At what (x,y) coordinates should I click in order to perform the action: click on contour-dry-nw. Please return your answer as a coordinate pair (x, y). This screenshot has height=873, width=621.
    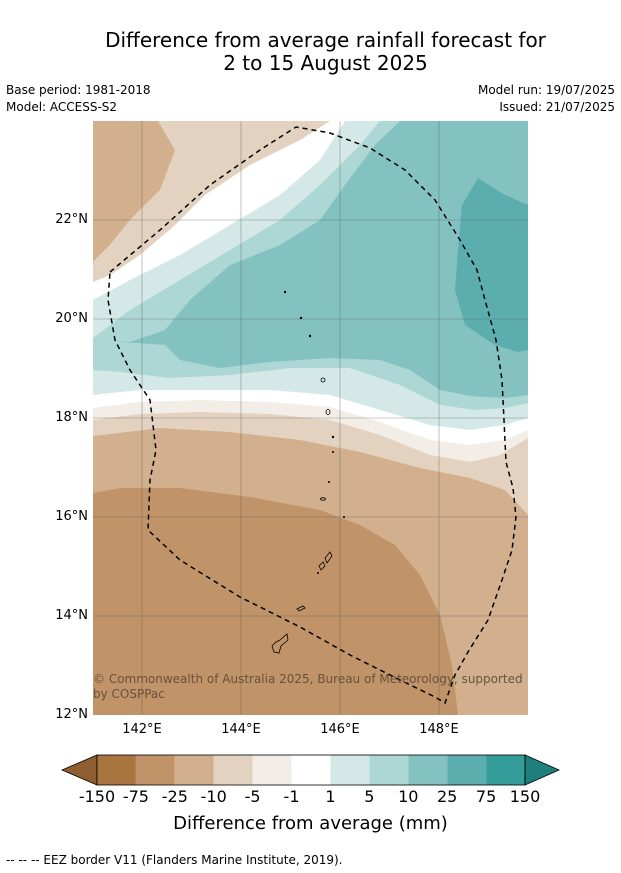
    Looking at the image, I should click on (186, 191).